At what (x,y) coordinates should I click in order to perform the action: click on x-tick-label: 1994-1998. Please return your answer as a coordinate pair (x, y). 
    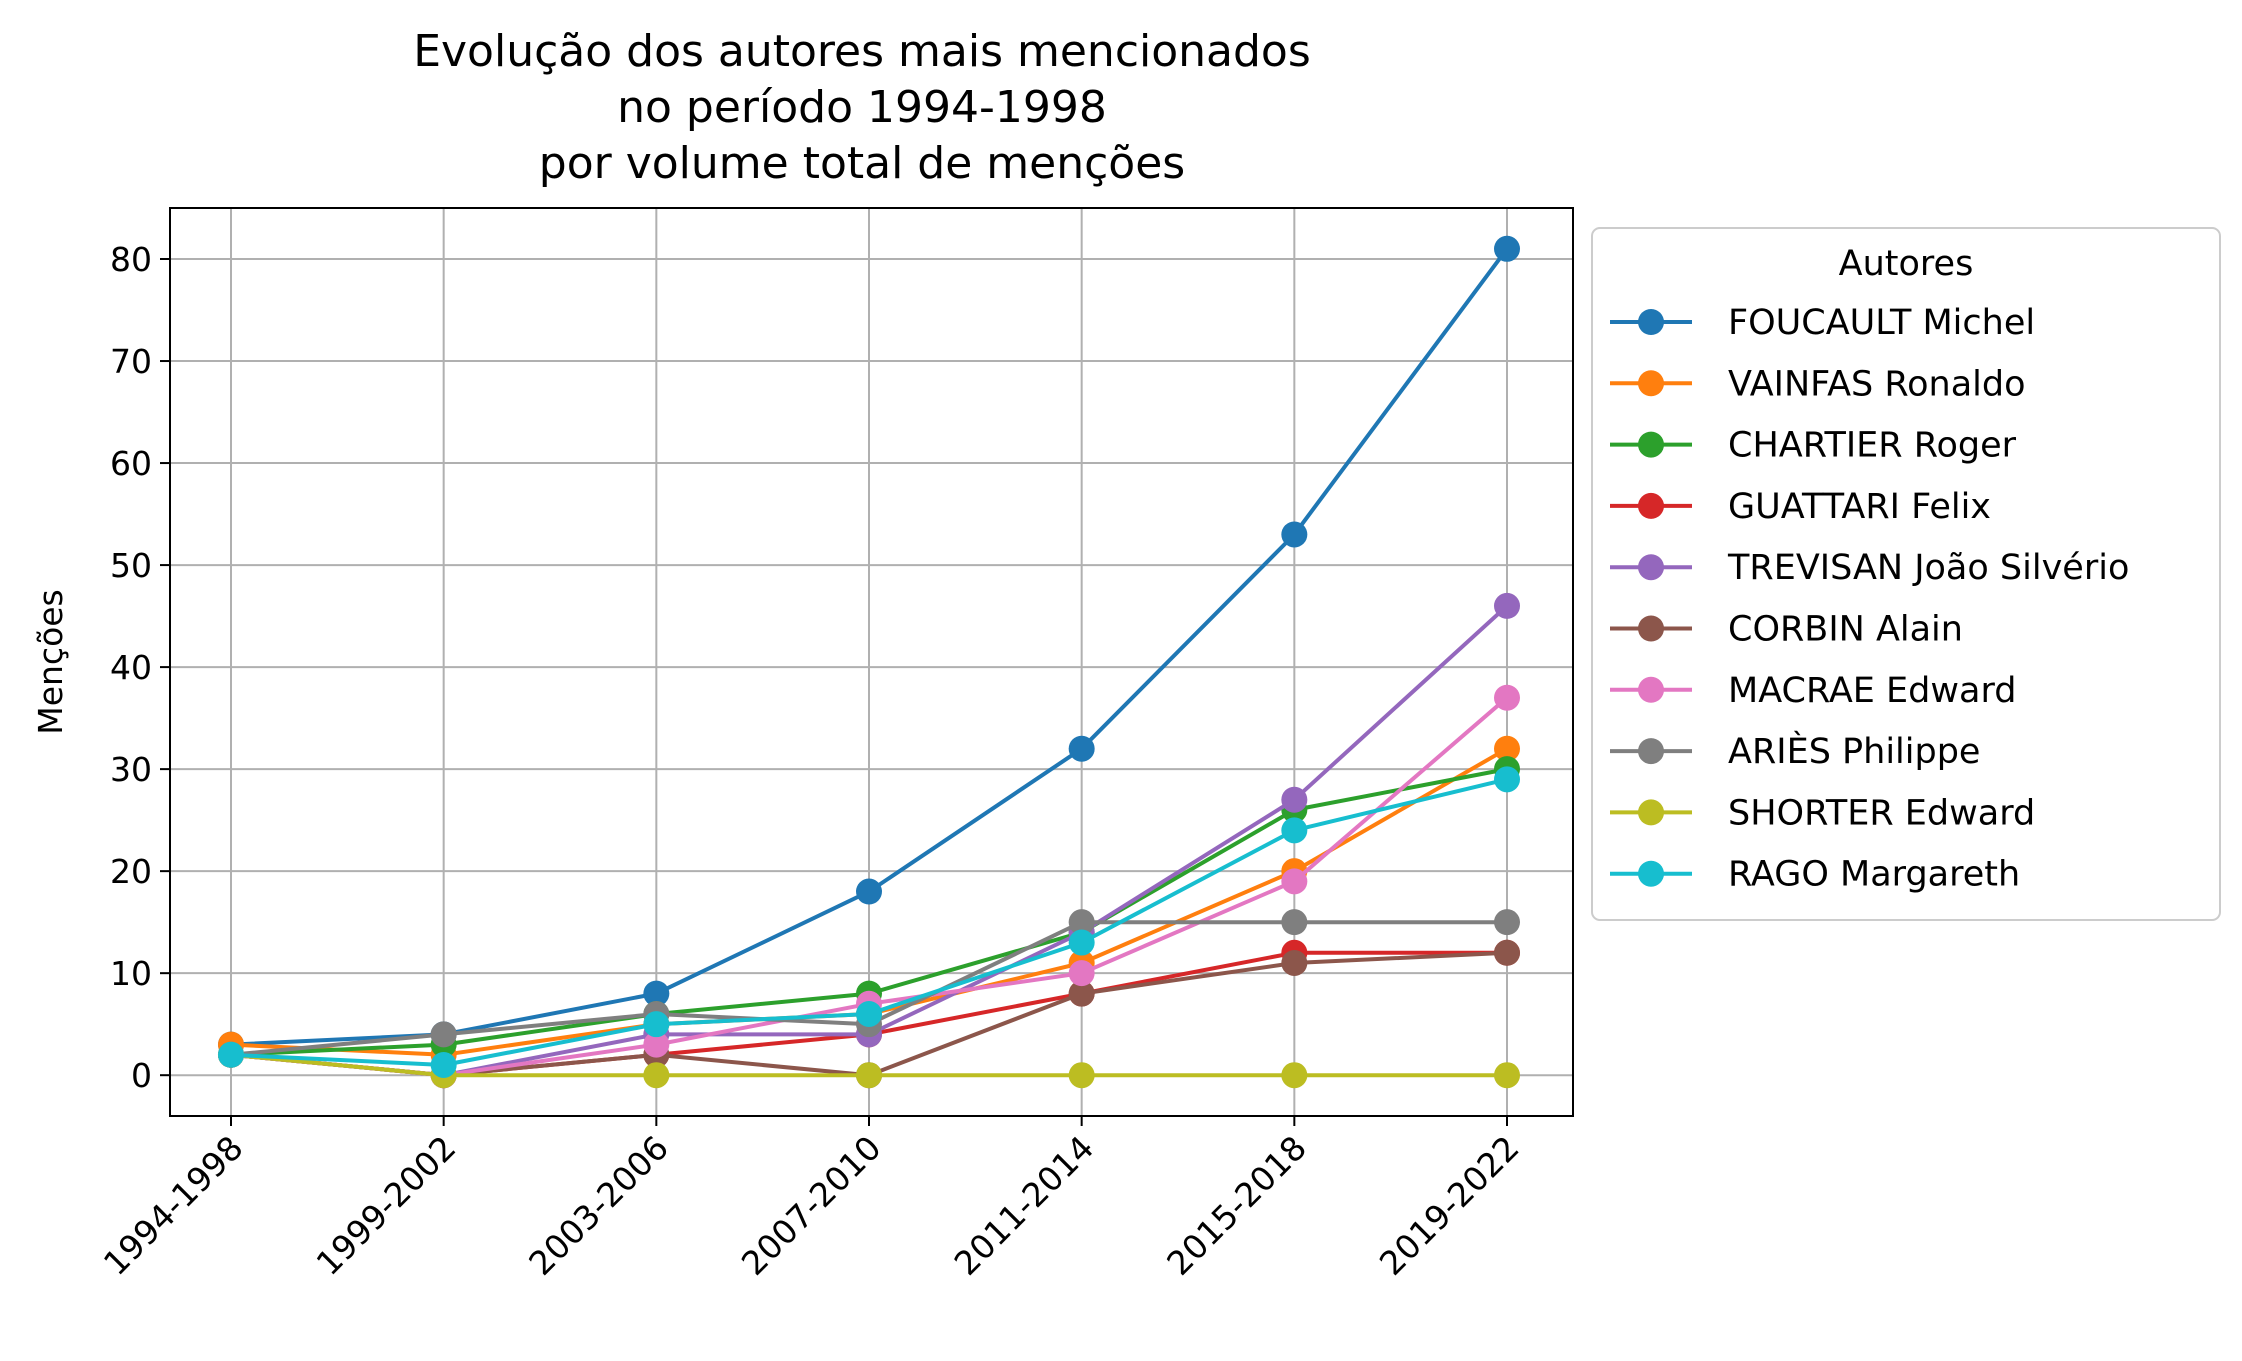
    Looking at the image, I should click on (173, 1205).